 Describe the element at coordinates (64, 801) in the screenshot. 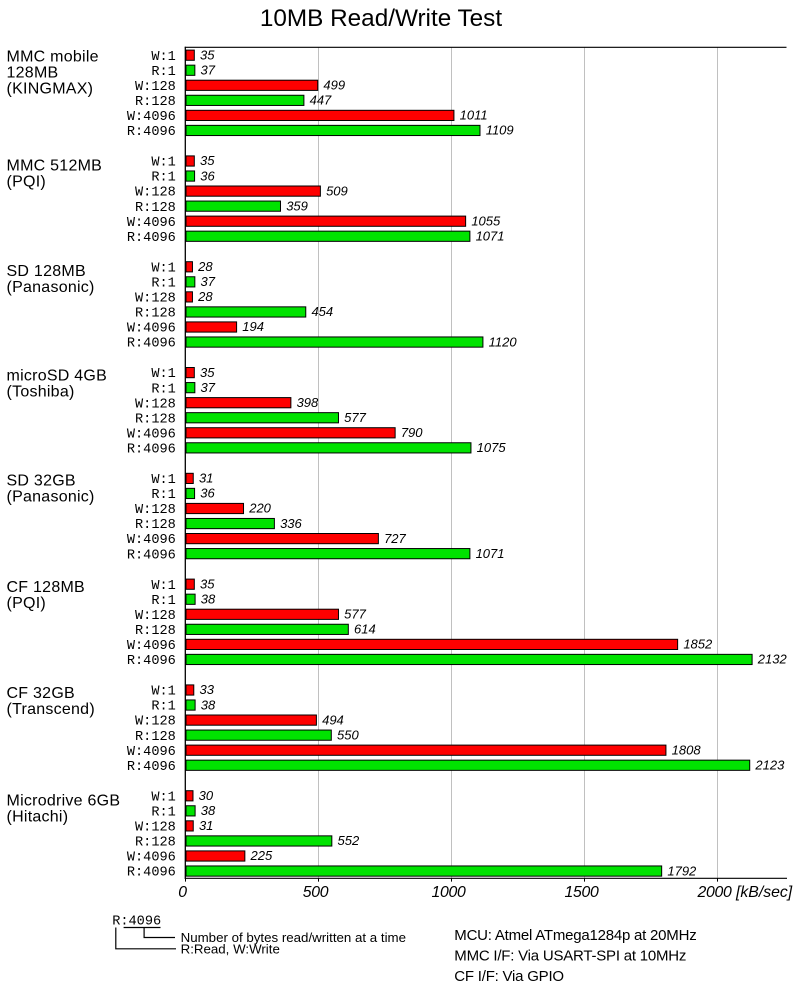

I see `svg-text: Microdrive 6GB` at that location.